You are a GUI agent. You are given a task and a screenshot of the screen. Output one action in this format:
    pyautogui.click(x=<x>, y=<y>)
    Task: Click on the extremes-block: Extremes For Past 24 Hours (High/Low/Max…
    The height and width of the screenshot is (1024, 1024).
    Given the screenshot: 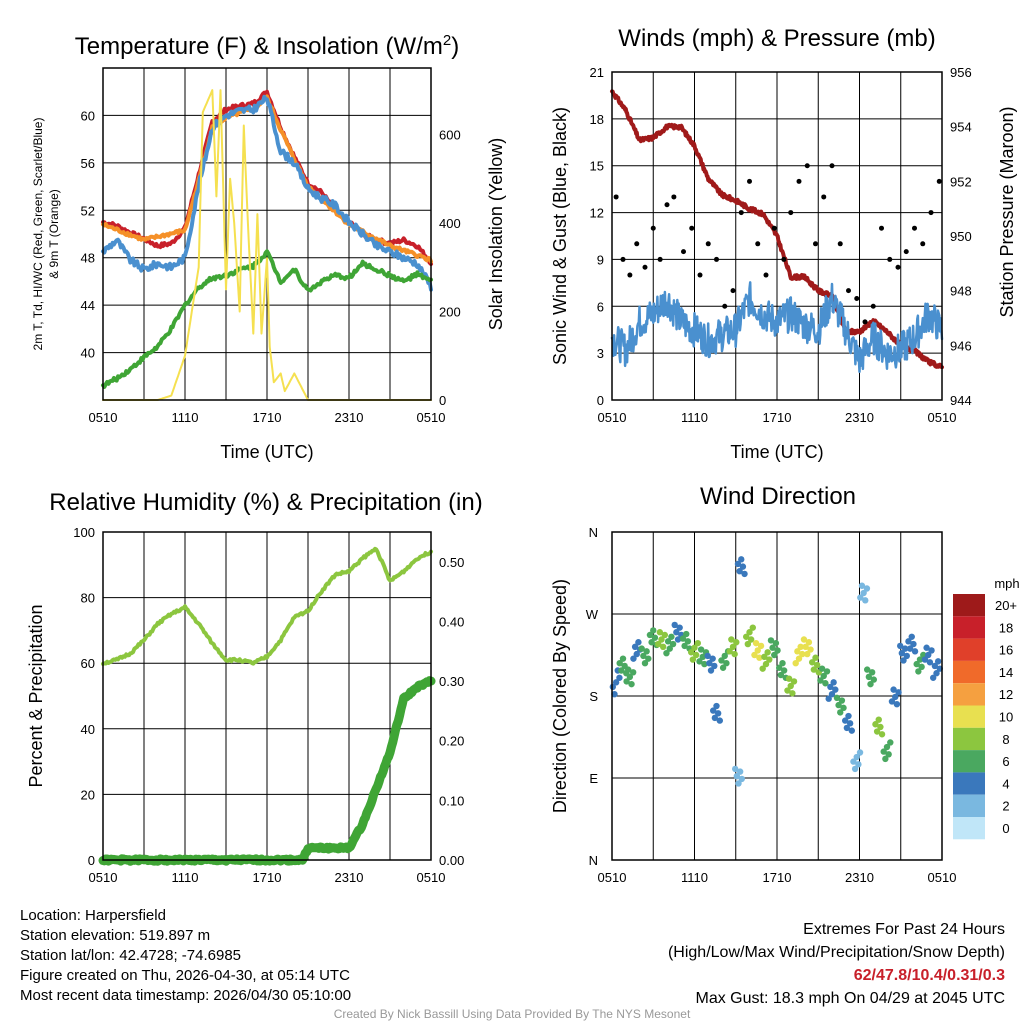 What is the action you would take?
    pyautogui.click(x=836, y=964)
    